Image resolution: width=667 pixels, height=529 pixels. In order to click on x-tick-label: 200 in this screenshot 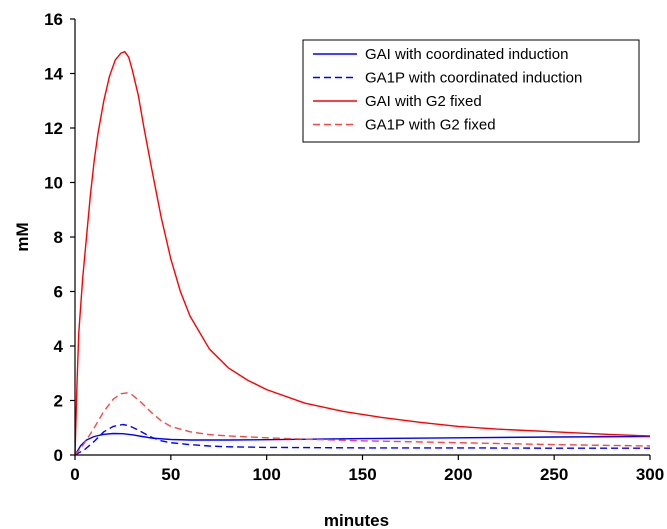, I will do `click(458, 474)`.